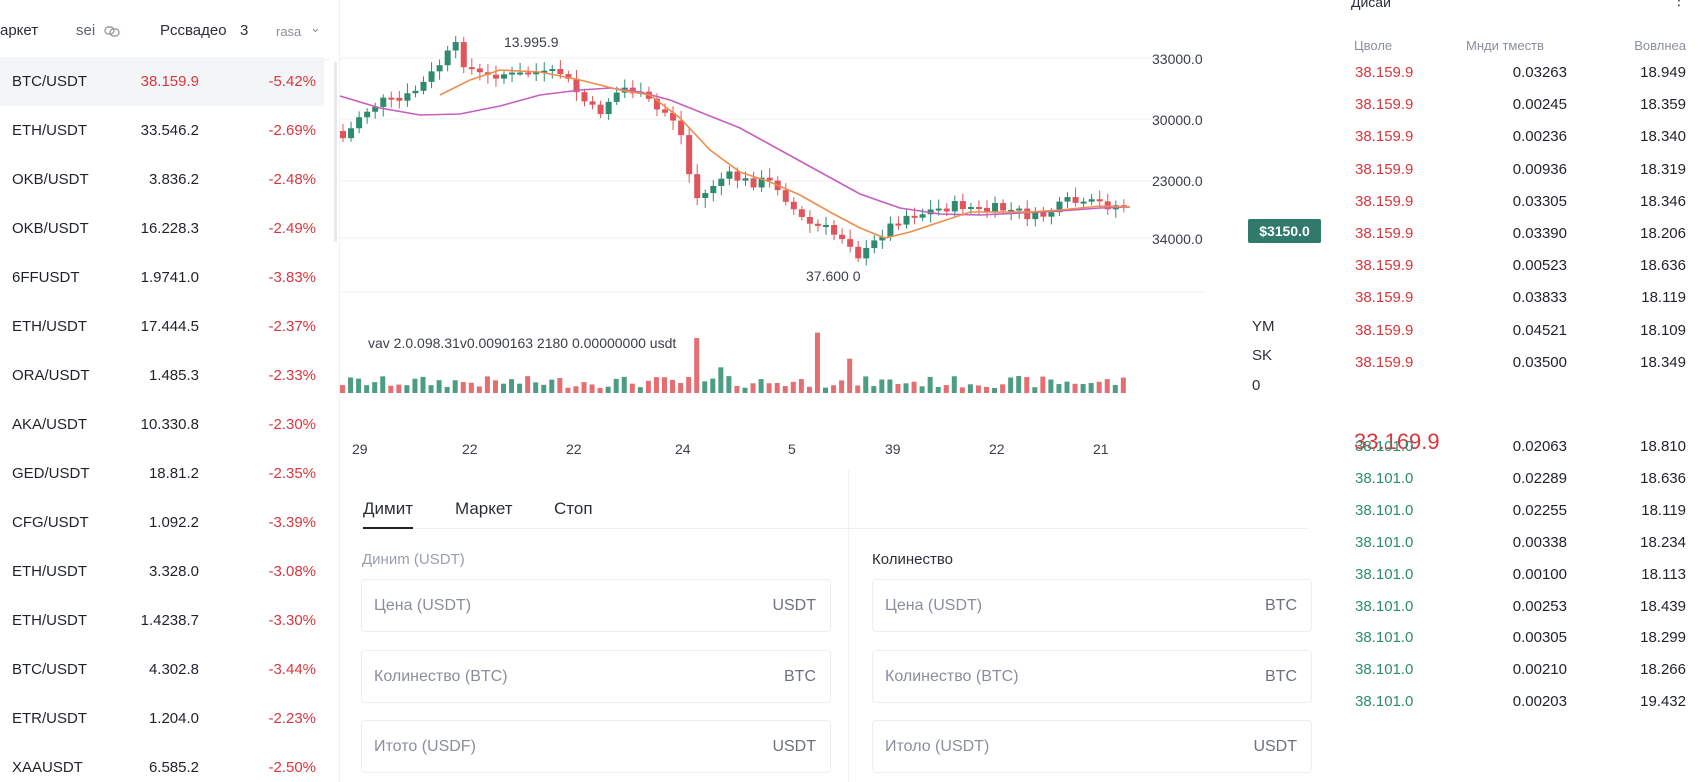  What do you see at coordinates (315, 27) in the screenshot?
I see `chevron-down-icon: ⌄` at bounding box center [315, 27].